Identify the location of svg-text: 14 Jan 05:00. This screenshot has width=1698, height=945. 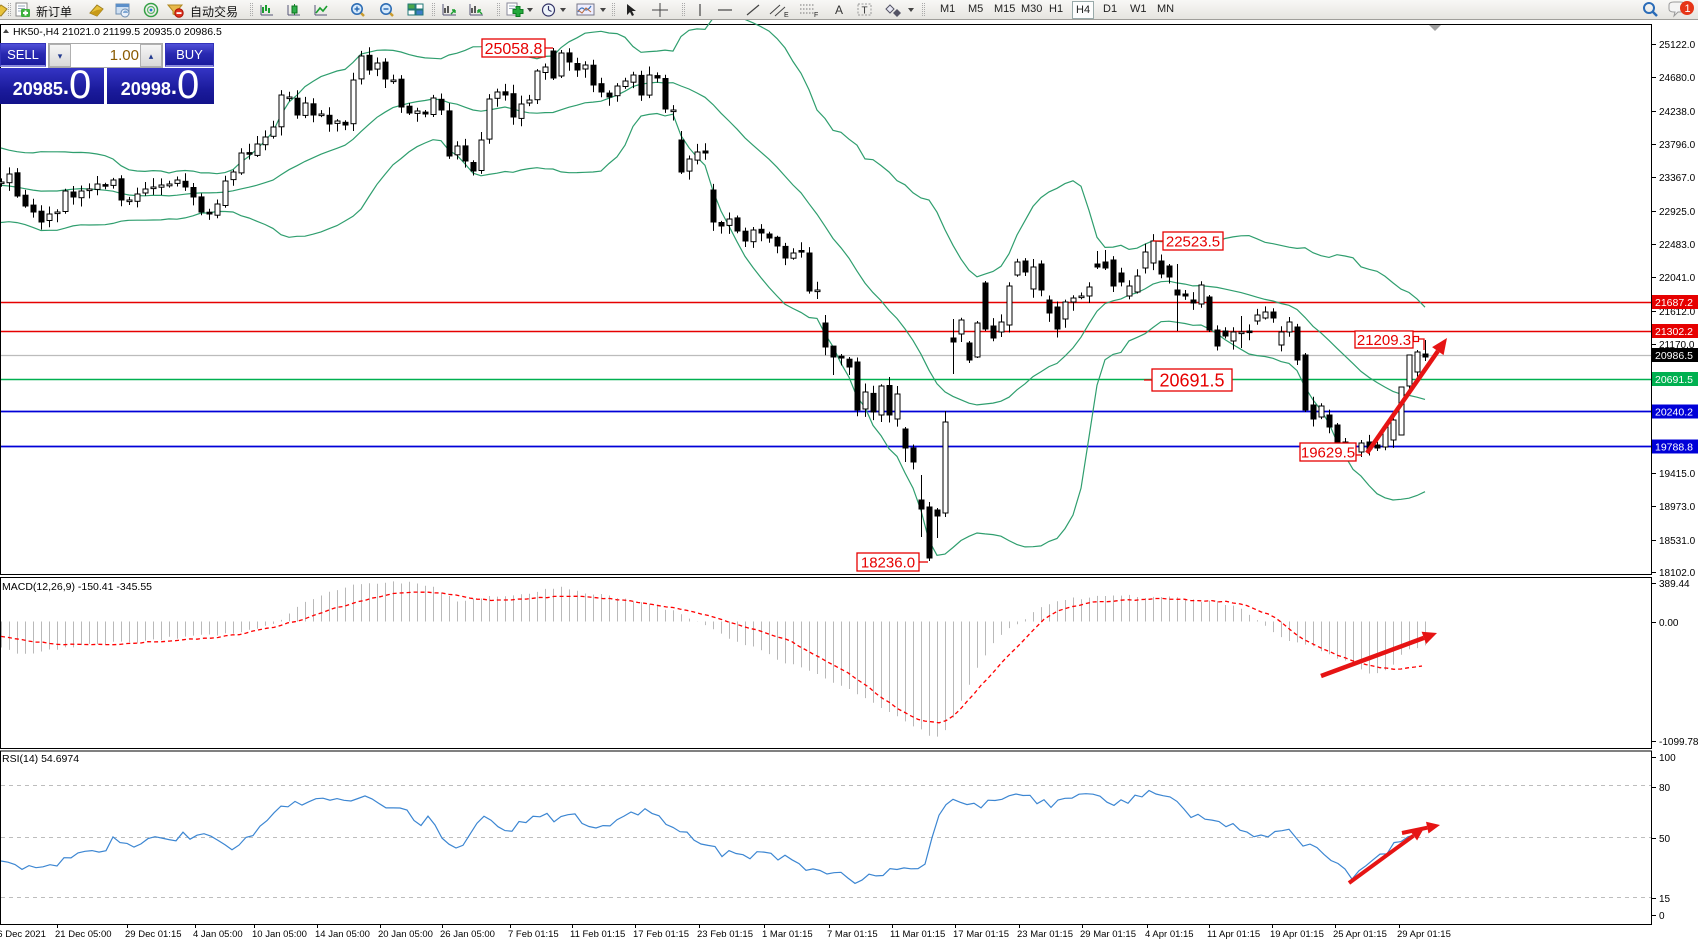
(342, 934).